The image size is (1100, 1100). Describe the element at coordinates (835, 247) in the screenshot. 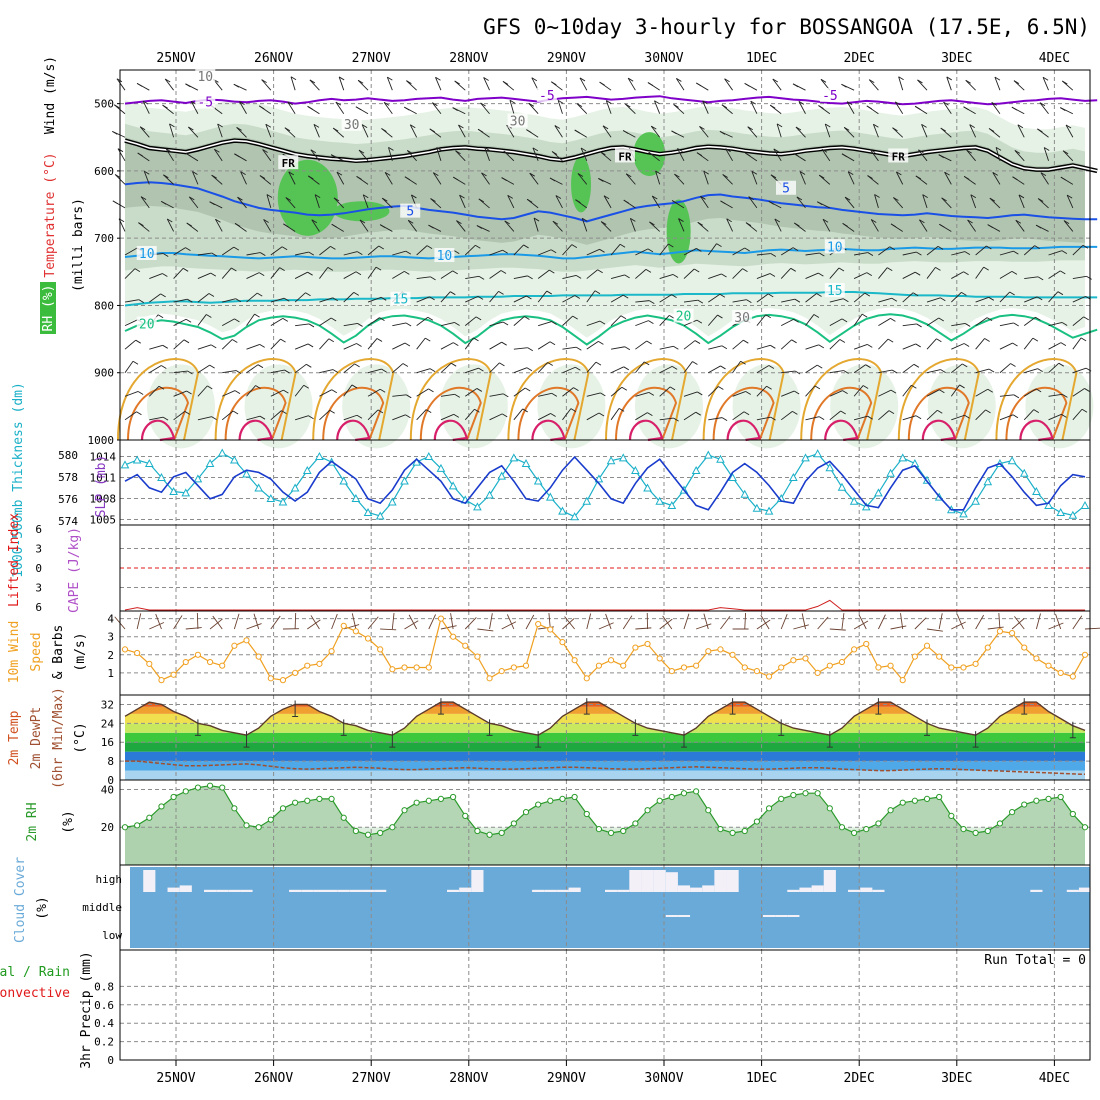

I see `contour-label: 10` at that location.